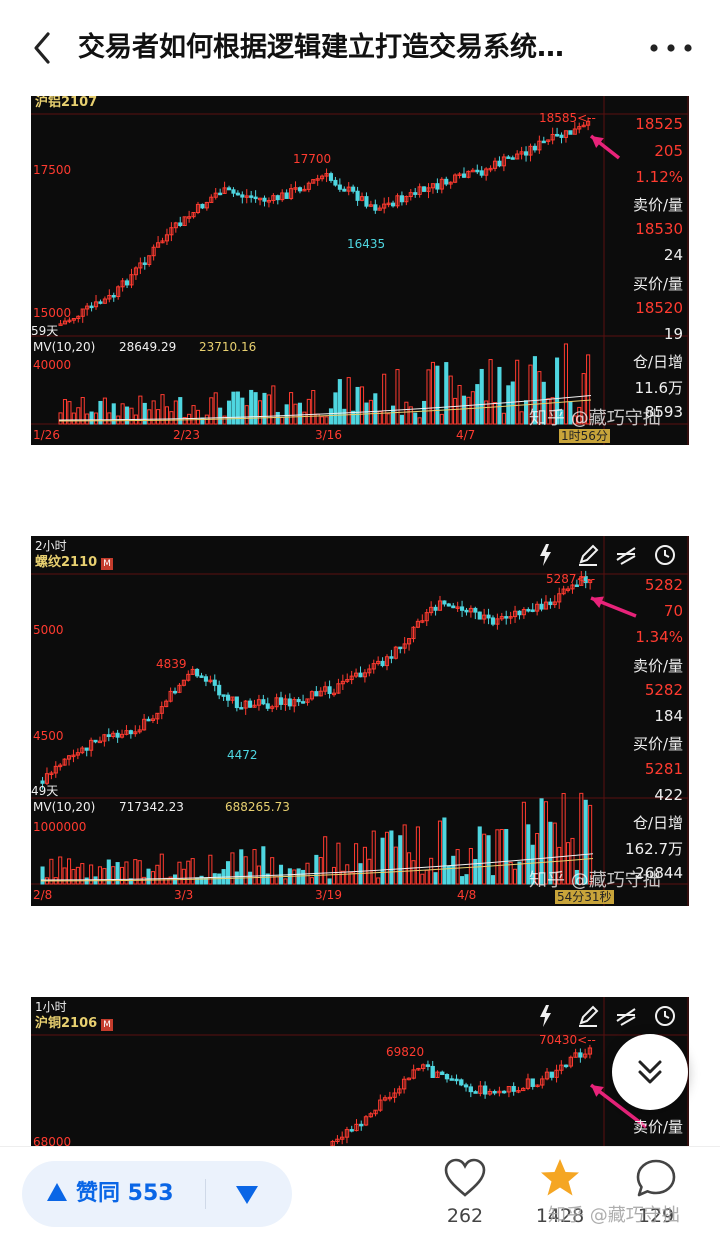  What do you see at coordinates (663, 585) in the screenshot?
I see `last-price: 5282` at bounding box center [663, 585].